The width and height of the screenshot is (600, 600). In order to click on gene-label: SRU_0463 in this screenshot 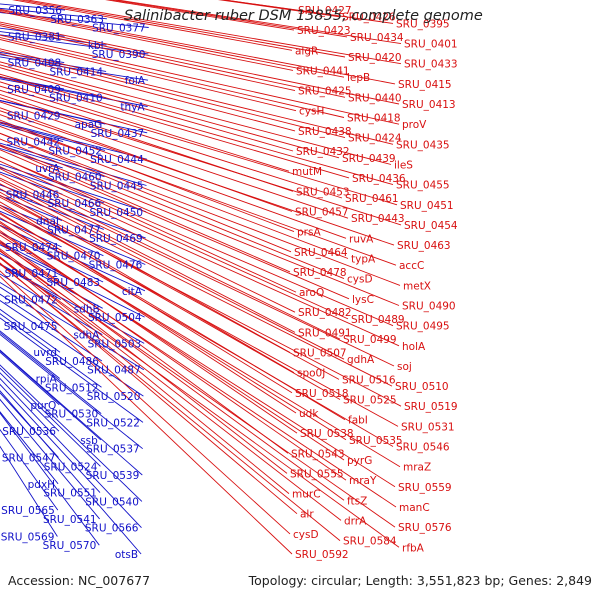, I will do `click(424, 246)`.